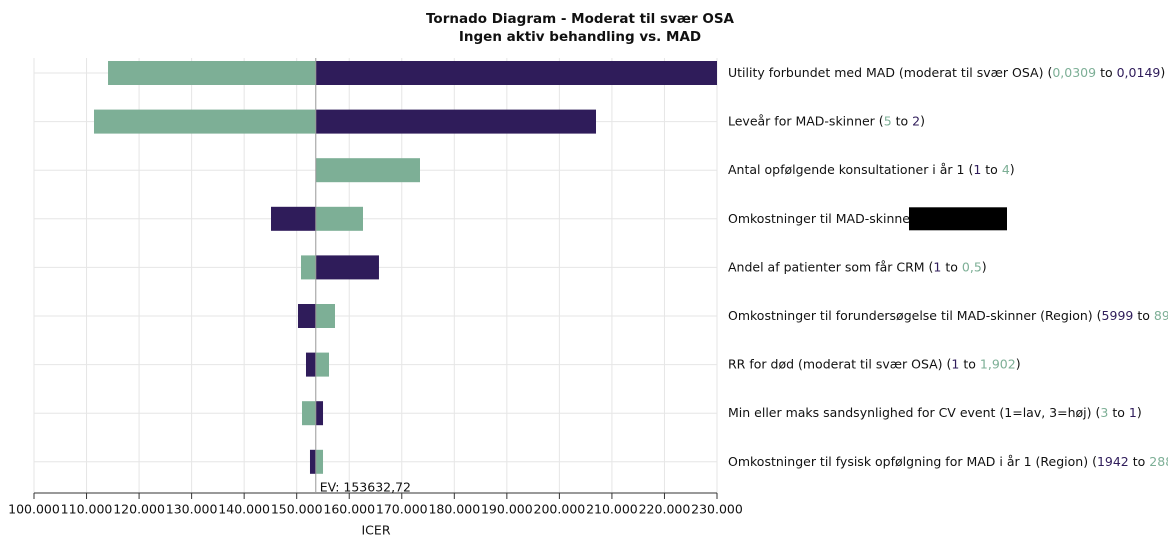  What do you see at coordinates (580, 37) in the screenshot?
I see `chart-subtitle: Ingen aktiv behandling vs. MAD` at bounding box center [580, 37].